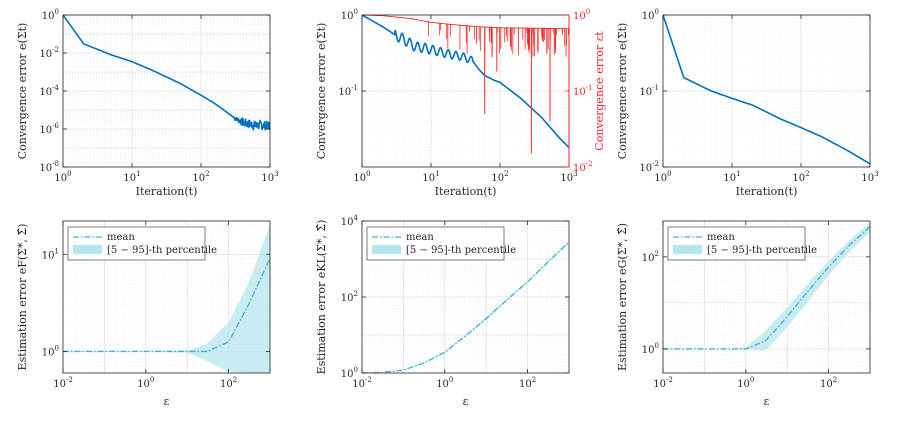 This screenshot has height=429, width=897. I want to click on plot-area-p4, so click(166, 299).